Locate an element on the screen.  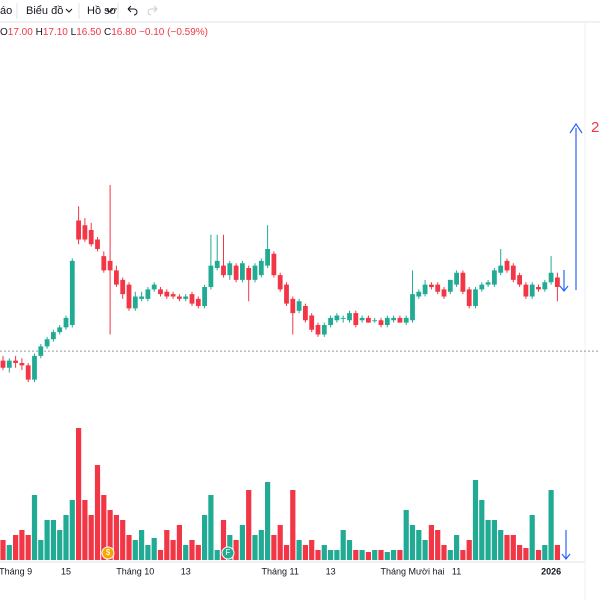
redo-icon is located at coordinates (152, 10).